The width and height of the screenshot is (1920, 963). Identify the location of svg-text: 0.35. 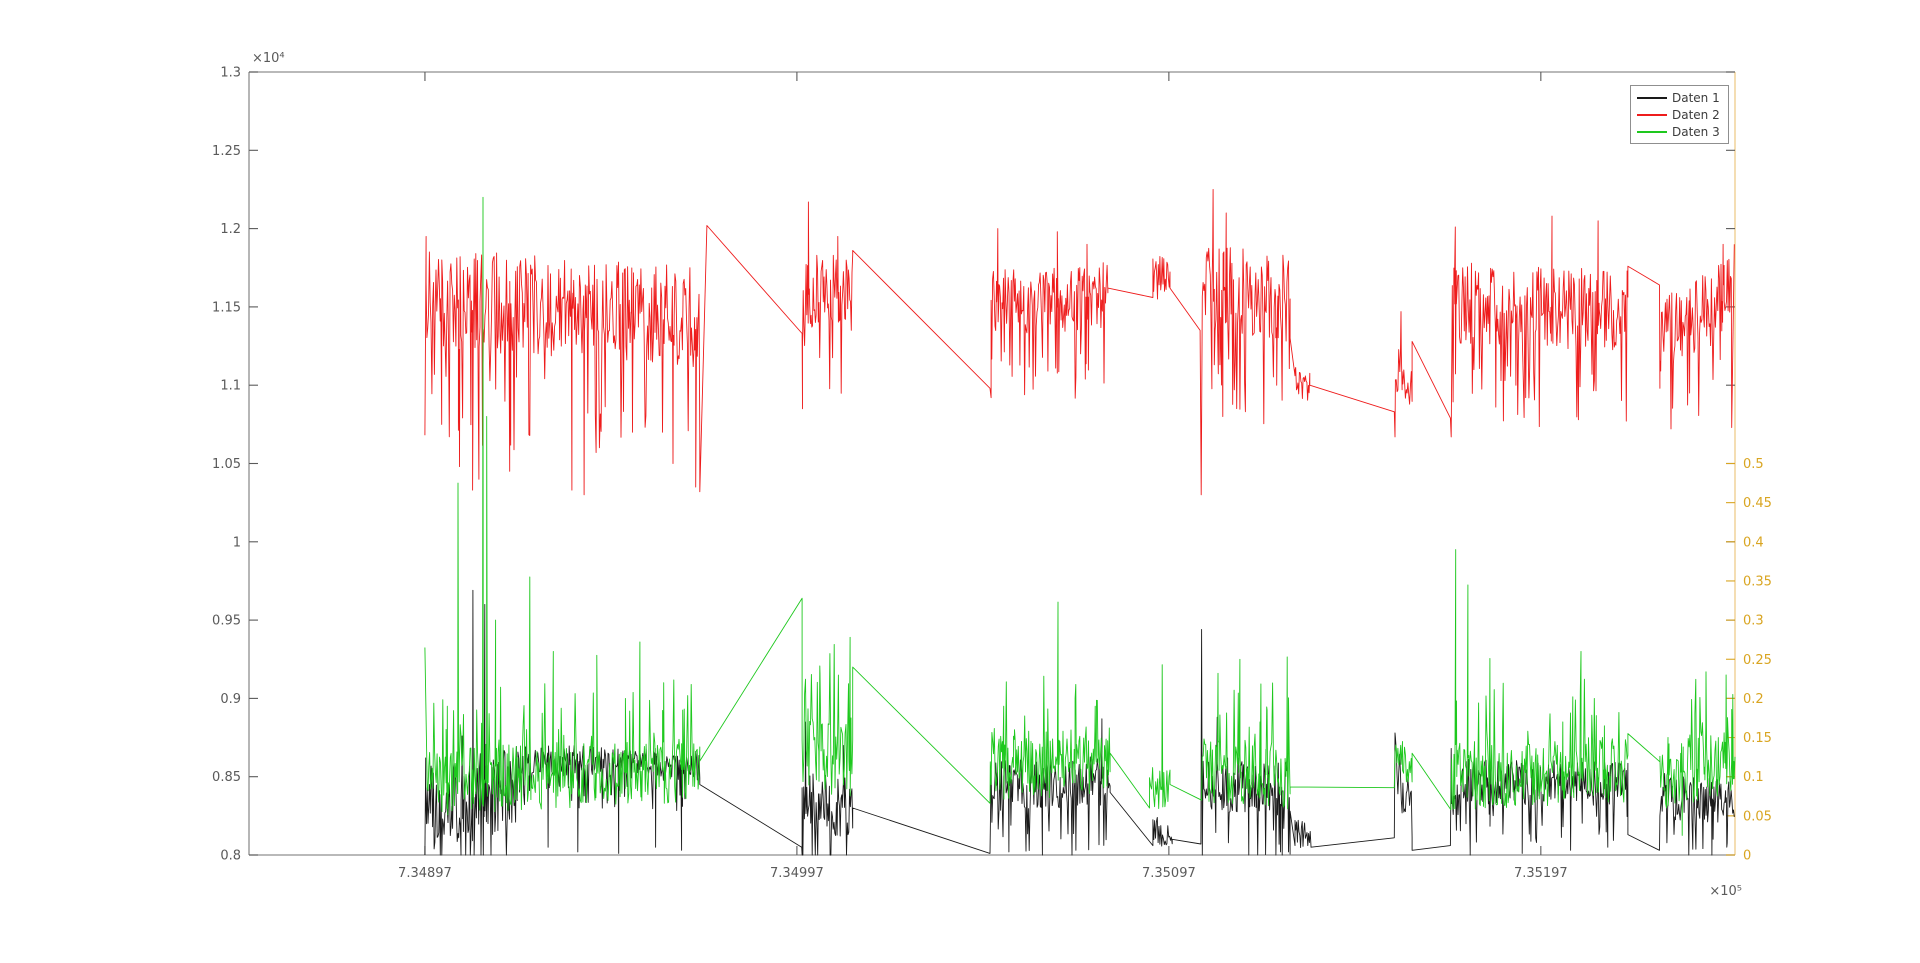
(1757, 581).